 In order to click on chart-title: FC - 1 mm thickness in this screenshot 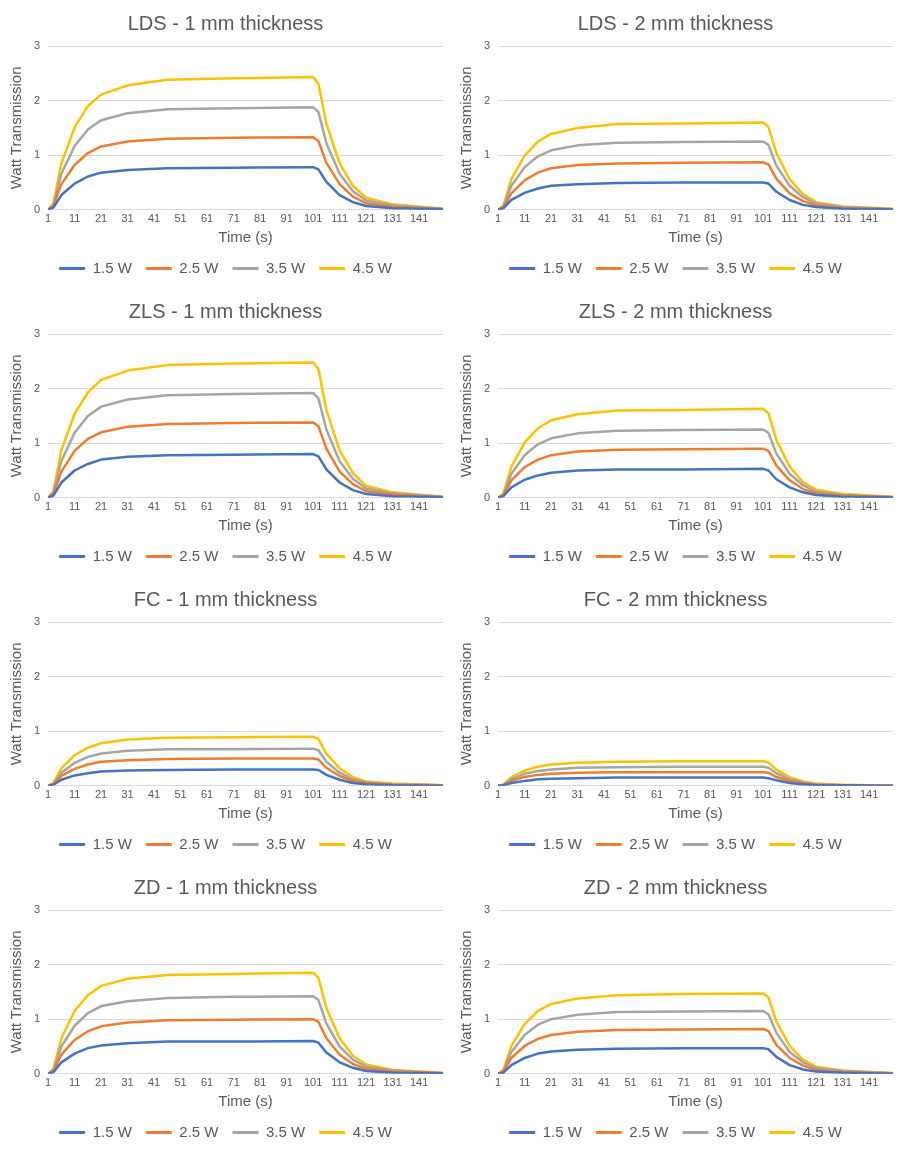, I will do `click(225, 598)`.